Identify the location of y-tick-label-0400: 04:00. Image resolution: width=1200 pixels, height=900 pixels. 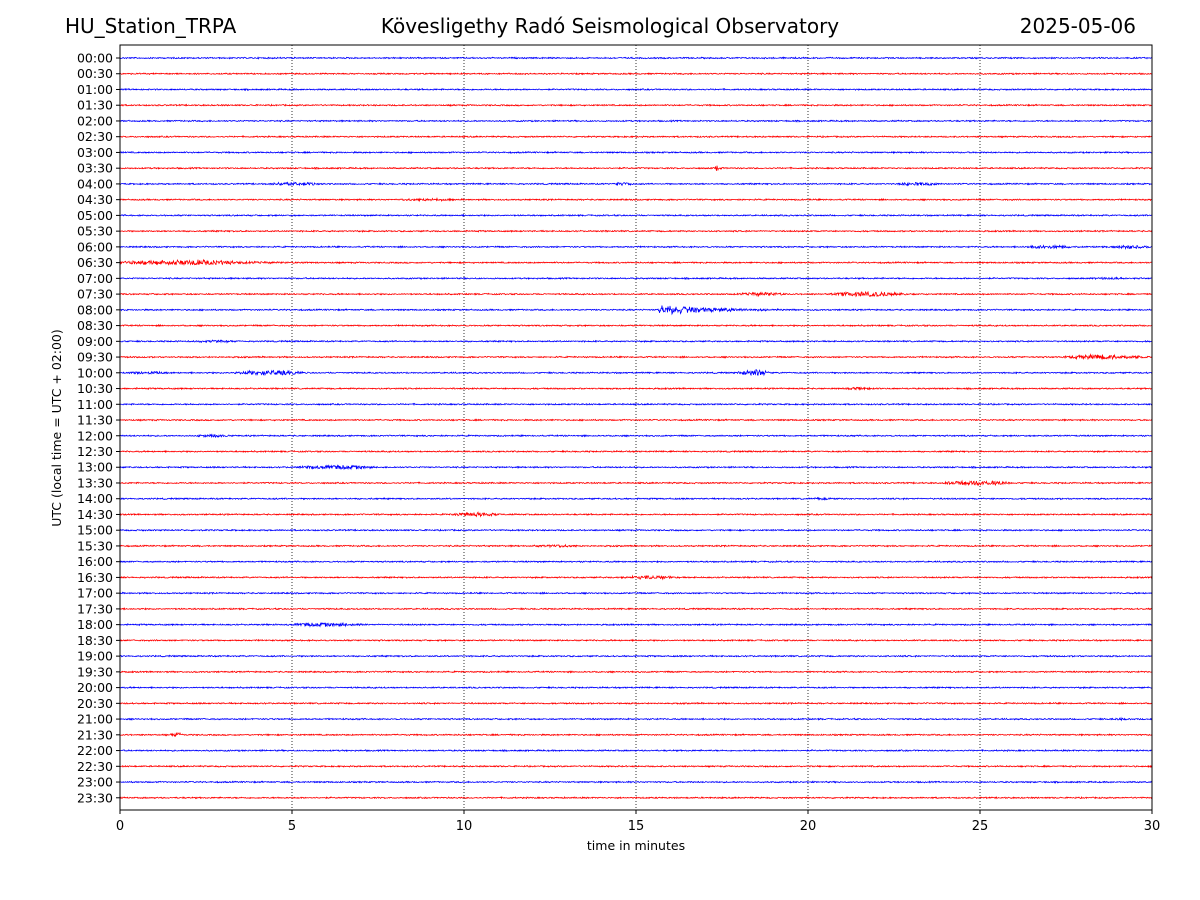
(95, 183).